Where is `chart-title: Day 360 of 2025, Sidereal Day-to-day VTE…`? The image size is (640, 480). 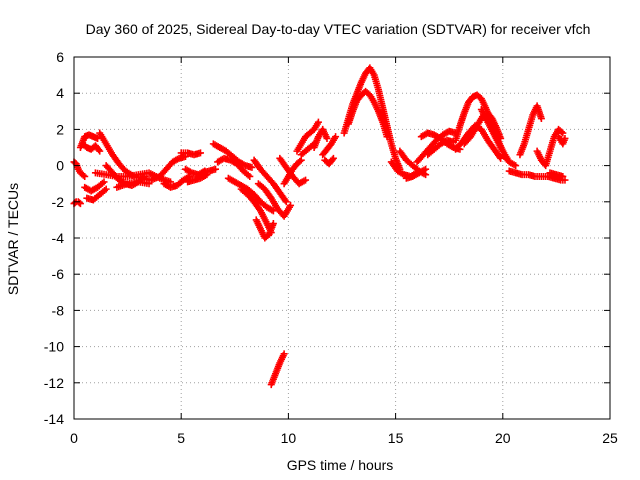 chart-title: Day 360 of 2025, Sidereal Day-to-day VTE… is located at coordinates (338, 29).